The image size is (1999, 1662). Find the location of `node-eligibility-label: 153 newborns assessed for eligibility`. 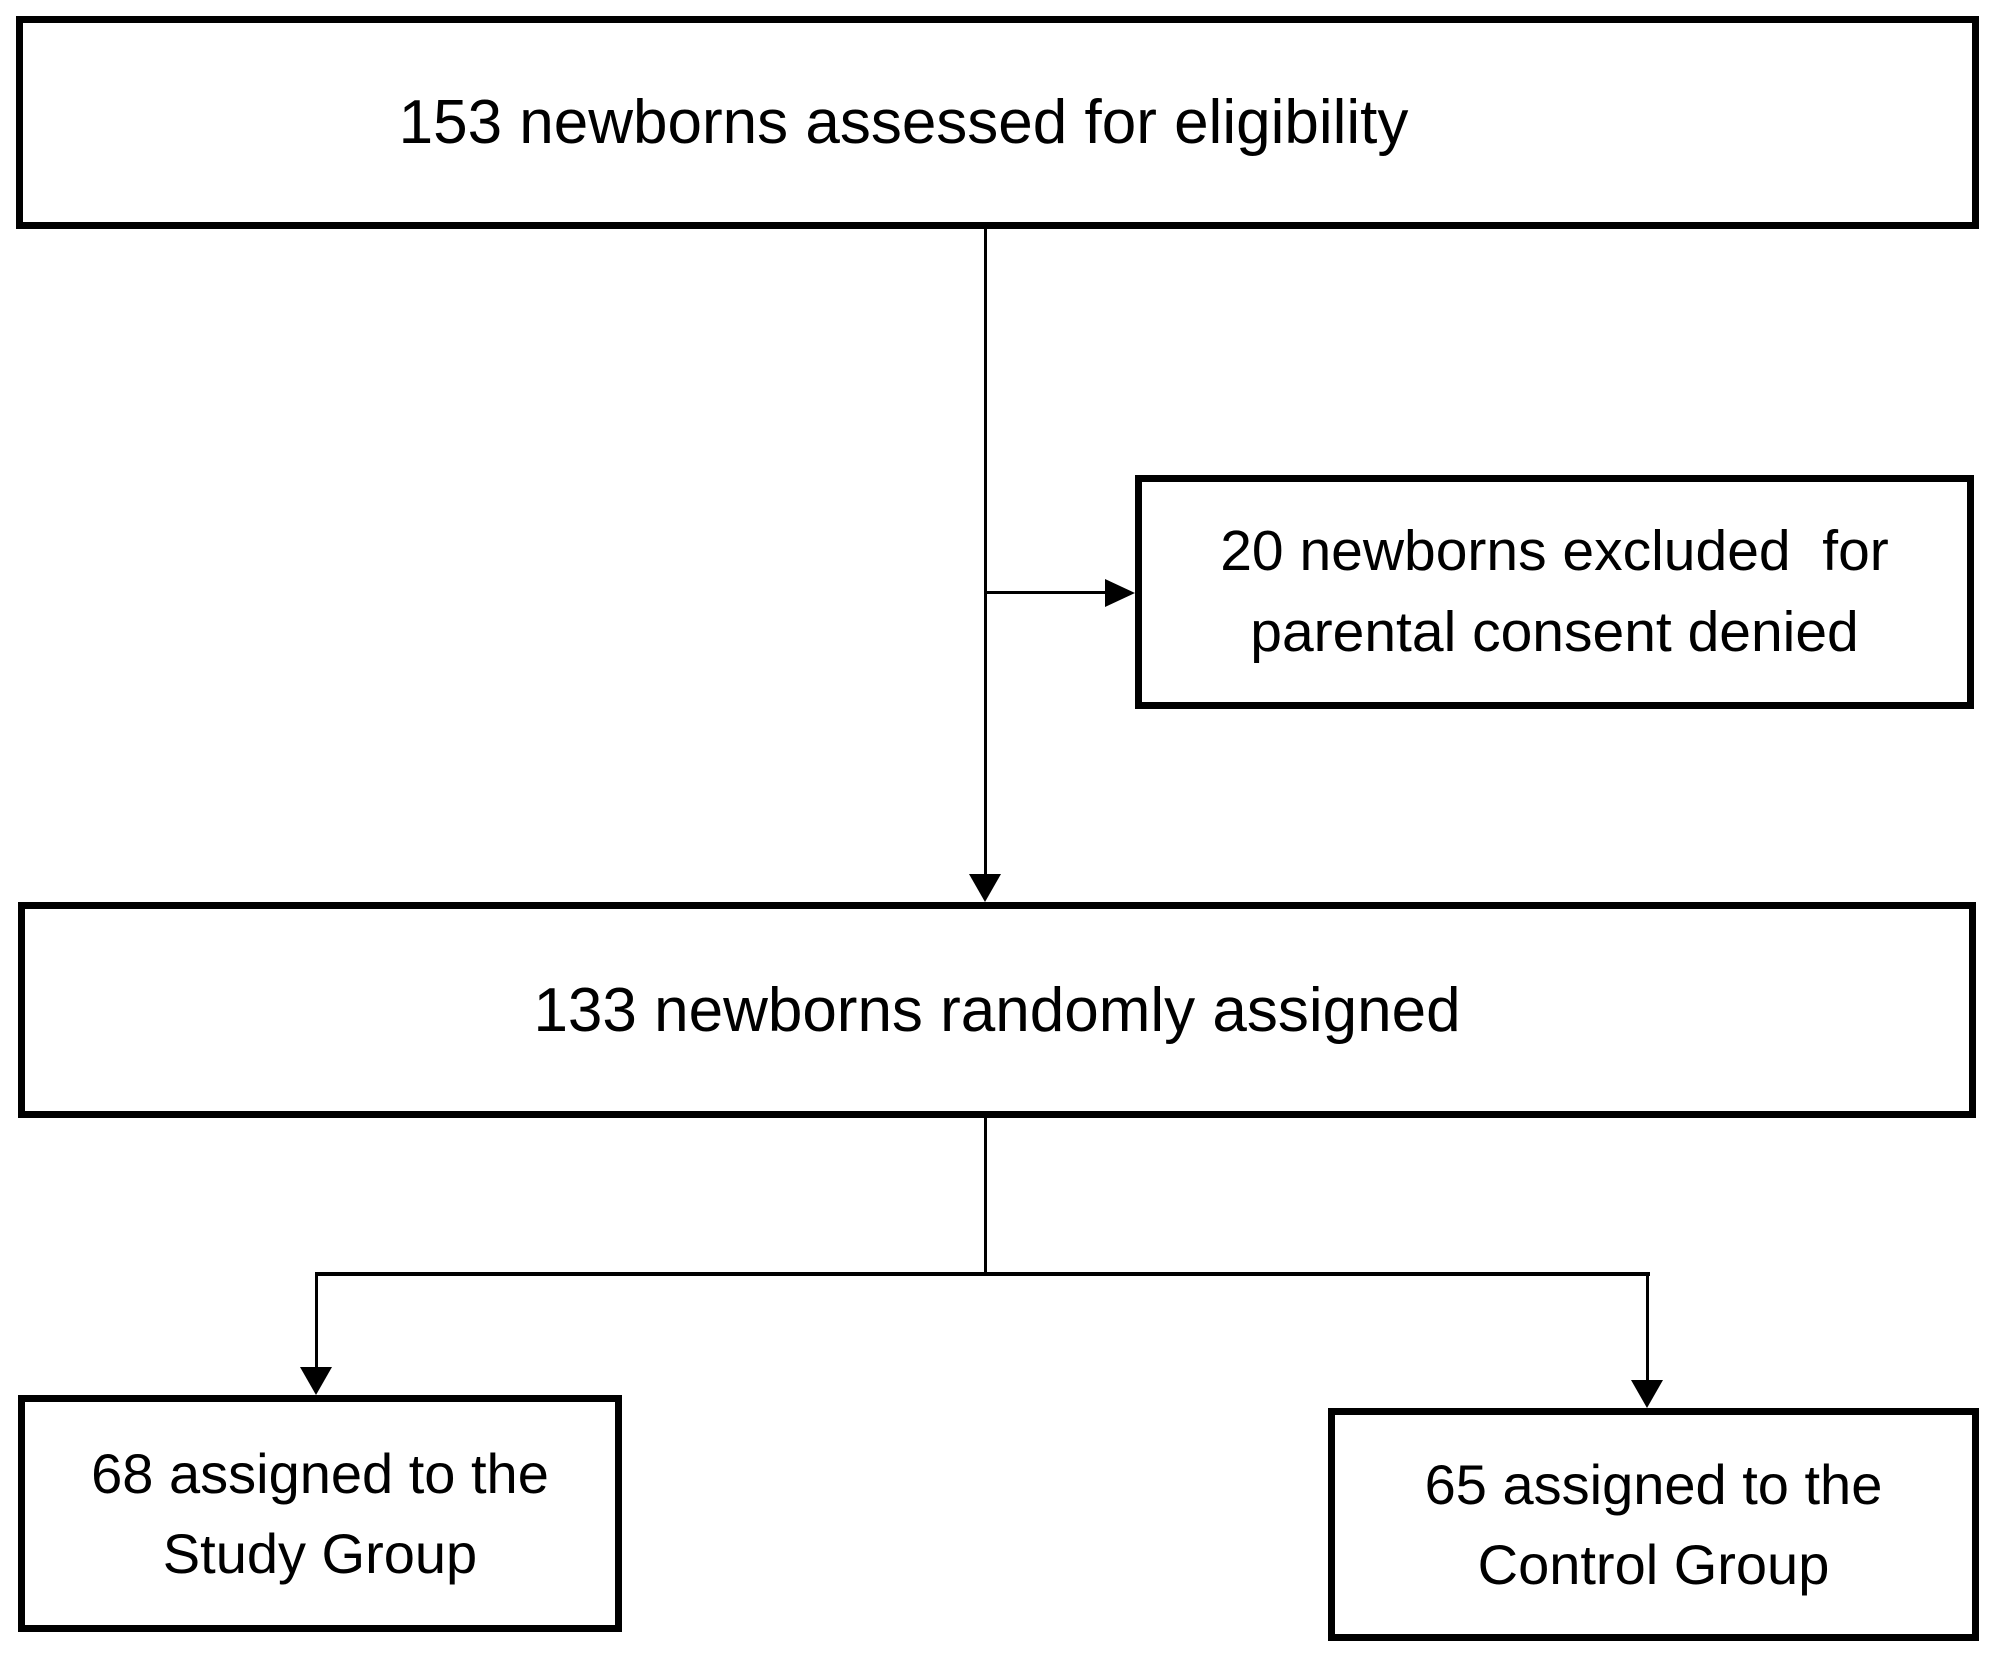

node-eligibility-label: 153 newborns assessed for eligibility is located at coordinates (903, 122).